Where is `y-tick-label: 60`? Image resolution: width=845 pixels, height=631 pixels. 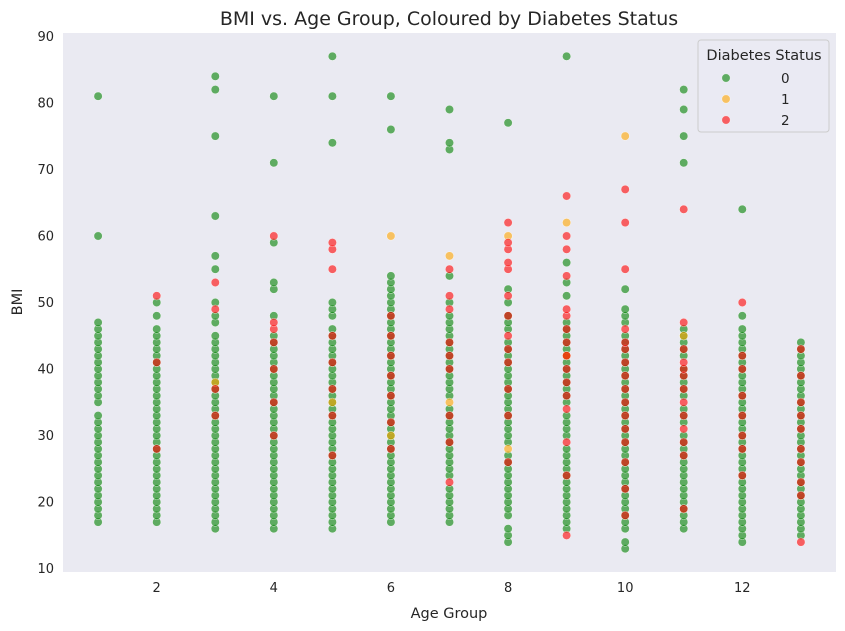
y-tick-label: 60 is located at coordinates (45, 237).